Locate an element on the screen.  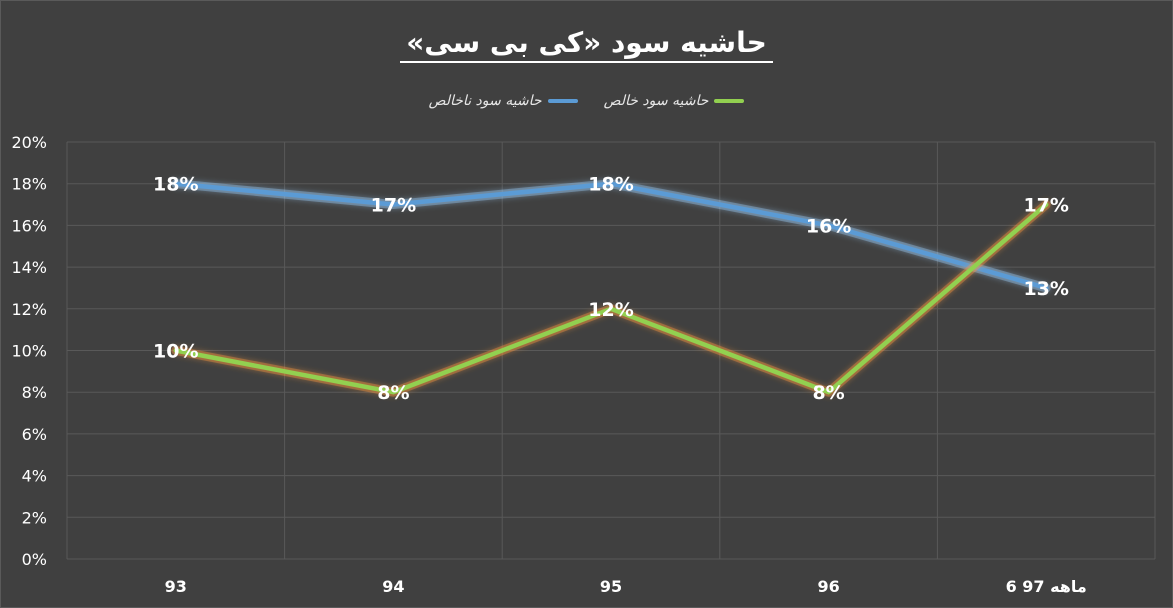
legend-item-gross: حاشیه سود ناخالص is located at coordinates (503, 101).